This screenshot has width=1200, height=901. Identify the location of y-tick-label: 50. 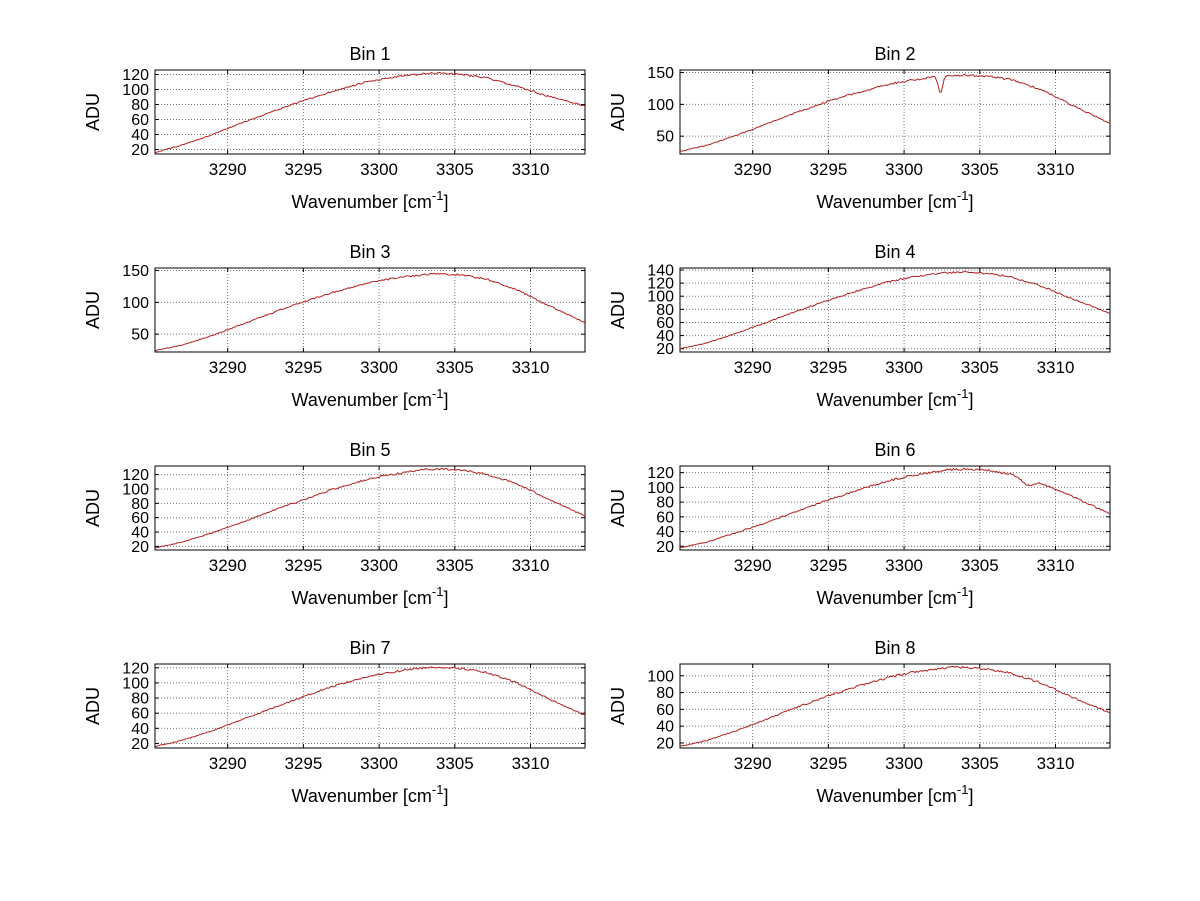
(140, 335).